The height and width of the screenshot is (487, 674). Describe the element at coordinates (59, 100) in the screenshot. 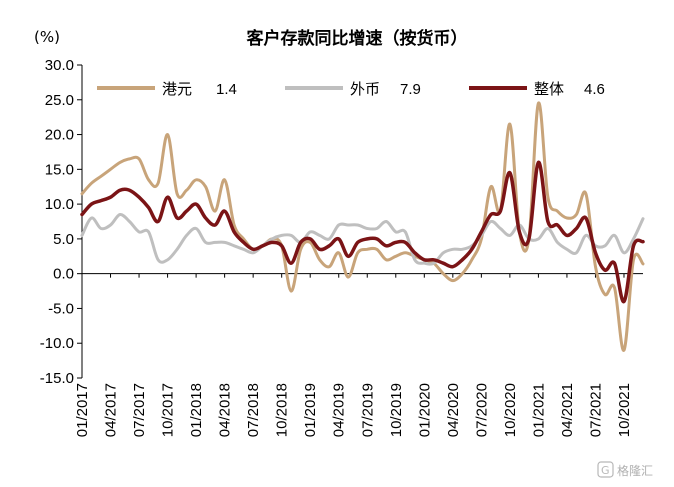

I see `y-tick-label: 25.0` at that location.